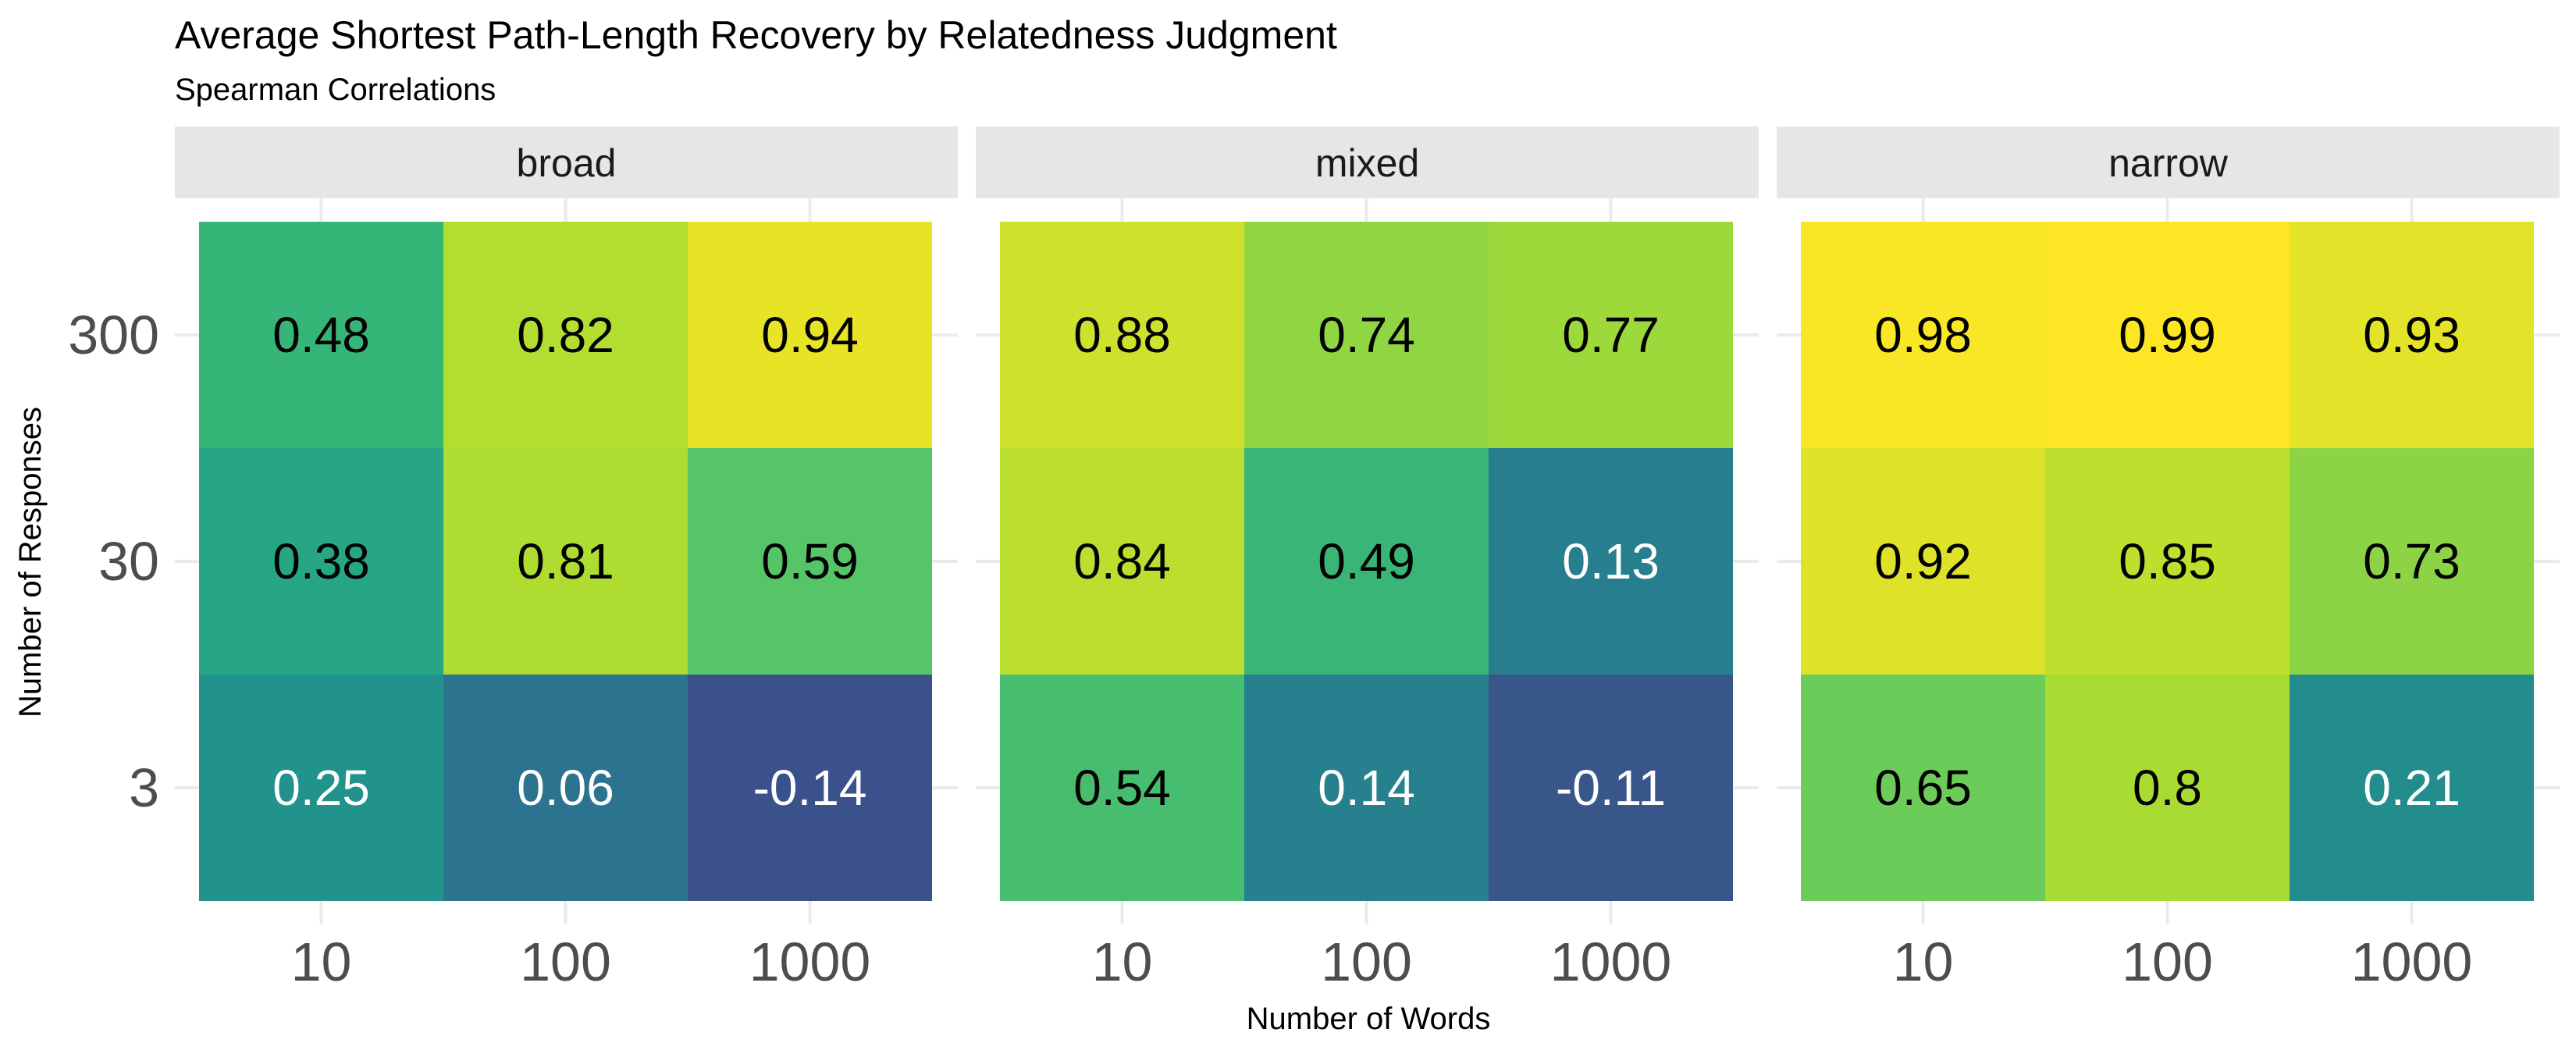 The height and width of the screenshot is (1054, 2576). Describe the element at coordinates (335, 90) in the screenshot. I see `chart-subtitle: Spearman Correlations` at that location.